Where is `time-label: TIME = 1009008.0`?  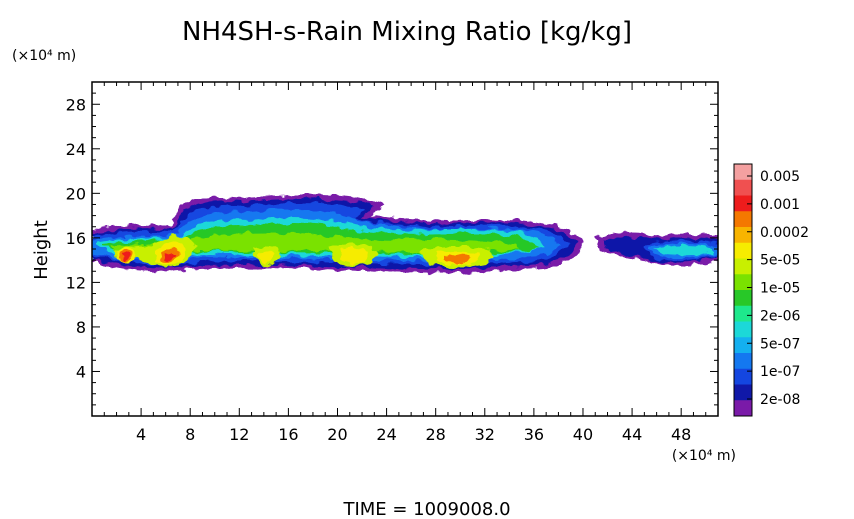 time-label: TIME = 1009008.0 is located at coordinates (426, 509).